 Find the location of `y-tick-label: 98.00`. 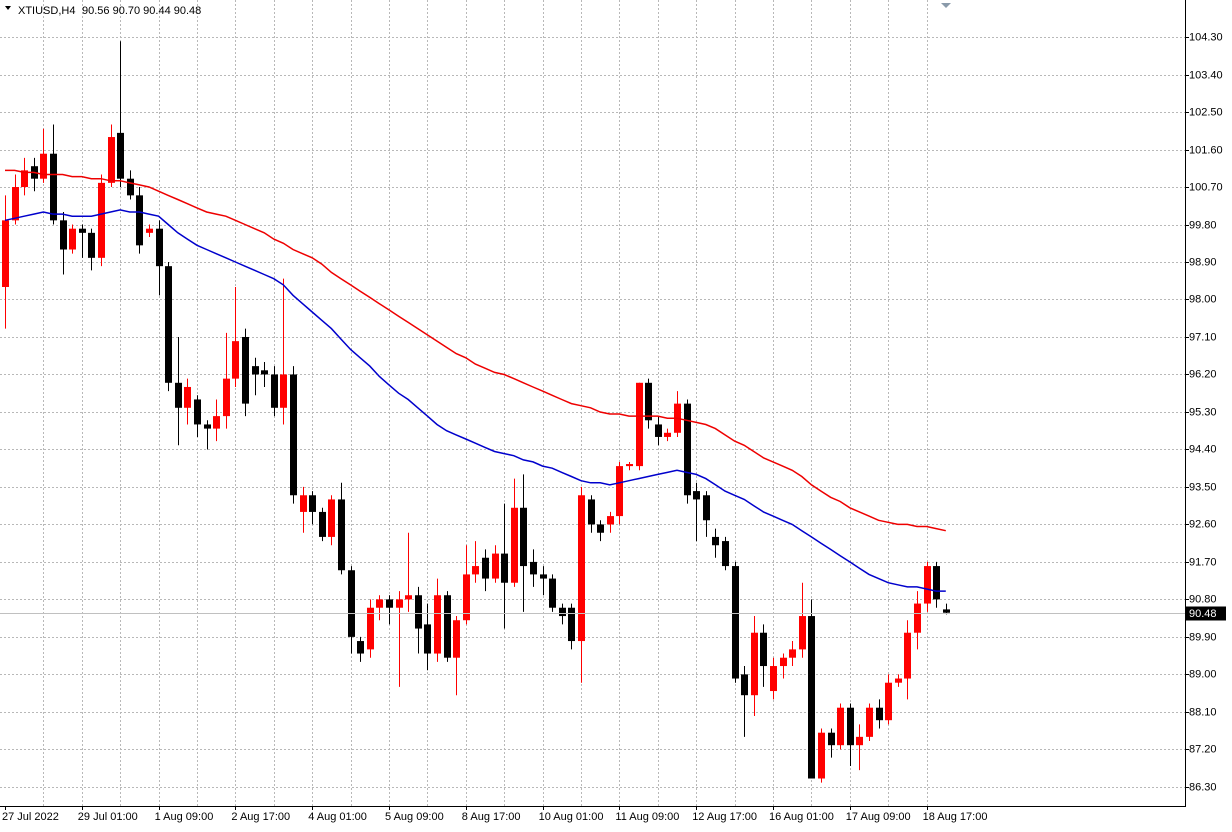

y-tick-label: 98.00 is located at coordinates (1203, 299).